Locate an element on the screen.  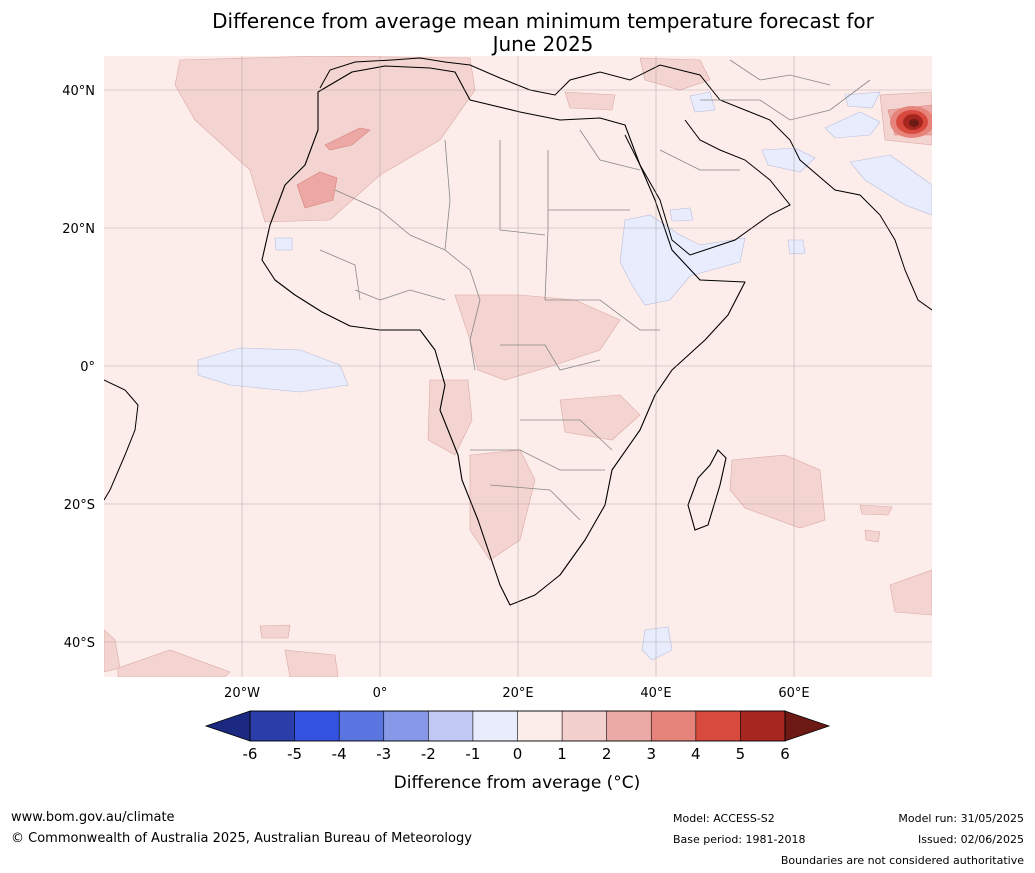
lon-label: 40°E is located at coordinates (655, 693).